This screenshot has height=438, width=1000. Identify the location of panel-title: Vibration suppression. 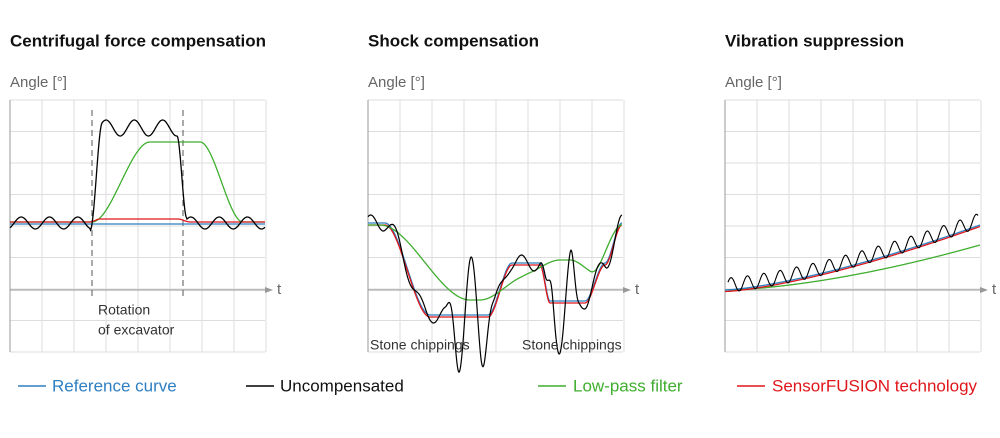
(814, 40).